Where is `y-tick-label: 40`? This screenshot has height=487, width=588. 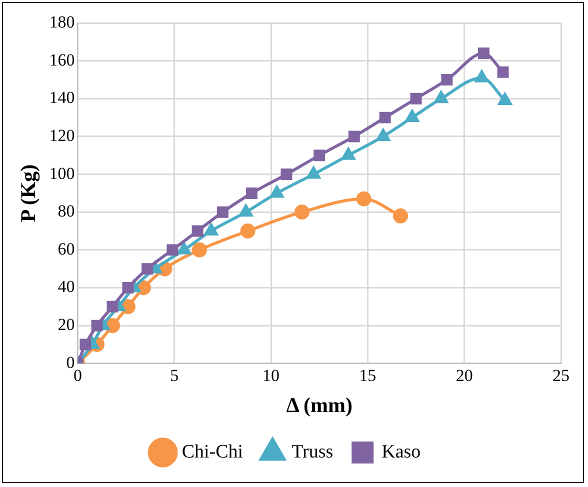 y-tick-label: 40 is located at coordinates (66, 286).